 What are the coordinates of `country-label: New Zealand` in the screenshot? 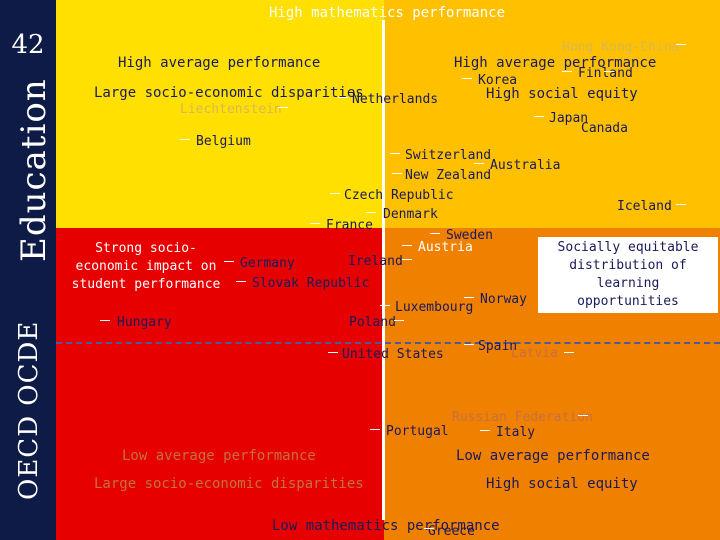 It's located at (448, 175).